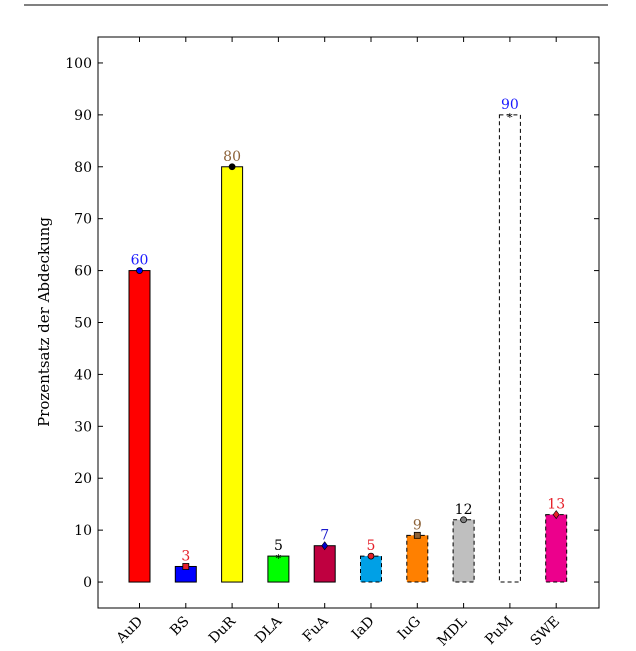 Image resolution: width=636 pixels, height=651 pixels. What do you see at coordinates (464, 510) in the screenshot?
I see `data-label: 12` at bounding box center [464, 510].